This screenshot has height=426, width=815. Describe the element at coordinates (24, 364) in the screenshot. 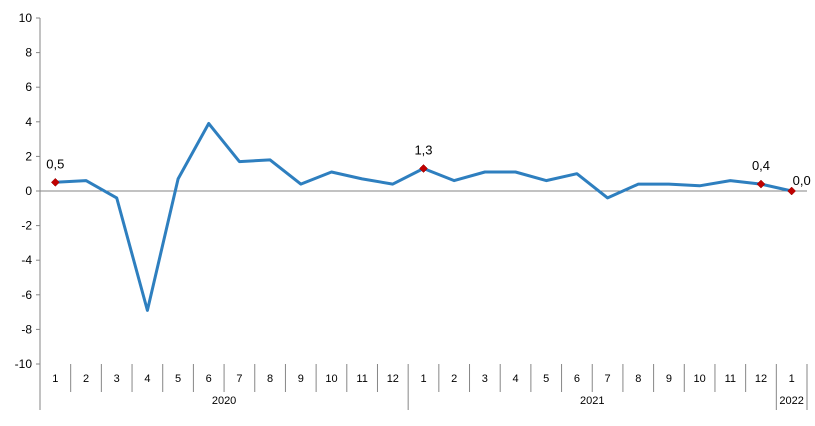

I see `y-tick-label: -10` at that location.